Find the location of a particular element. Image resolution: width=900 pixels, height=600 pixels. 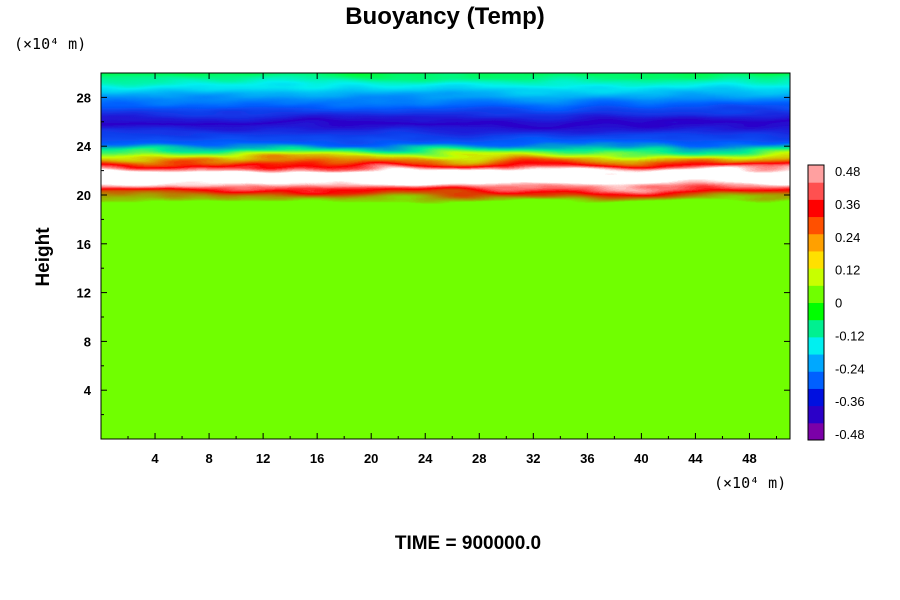

x-tick-label: 4 is located at coordinates (155, 458).